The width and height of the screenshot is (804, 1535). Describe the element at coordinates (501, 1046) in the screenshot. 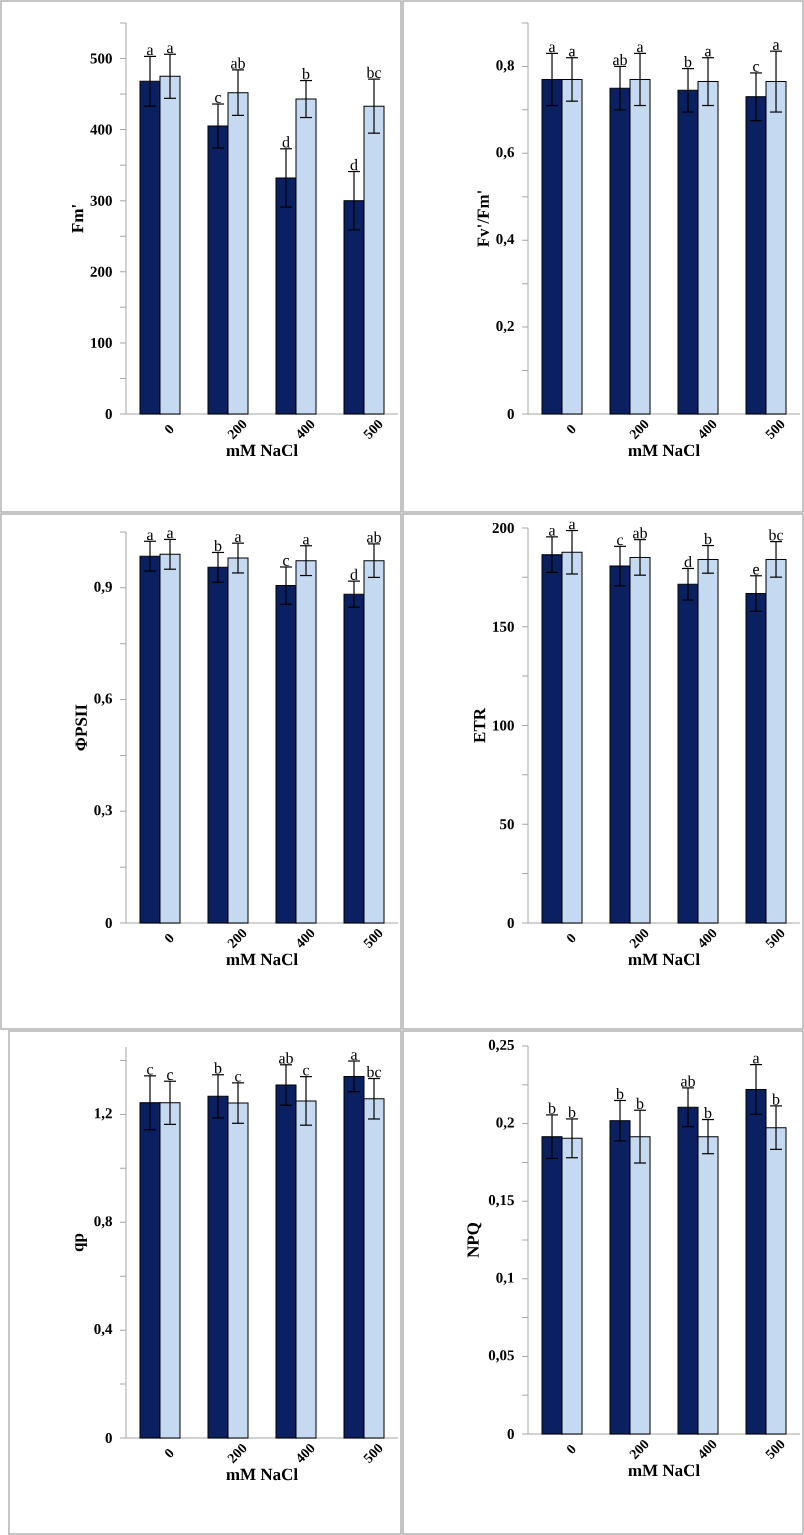

I see `y-tick-label: 0,25` at that location.